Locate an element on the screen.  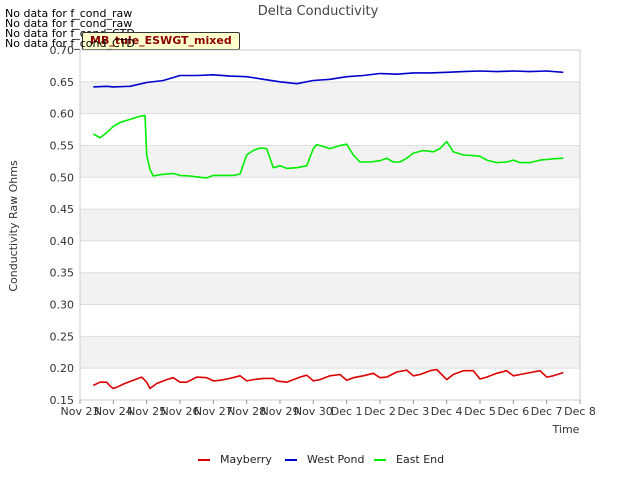
legend-item-east-end: East End is located at coordinates (409, 459).